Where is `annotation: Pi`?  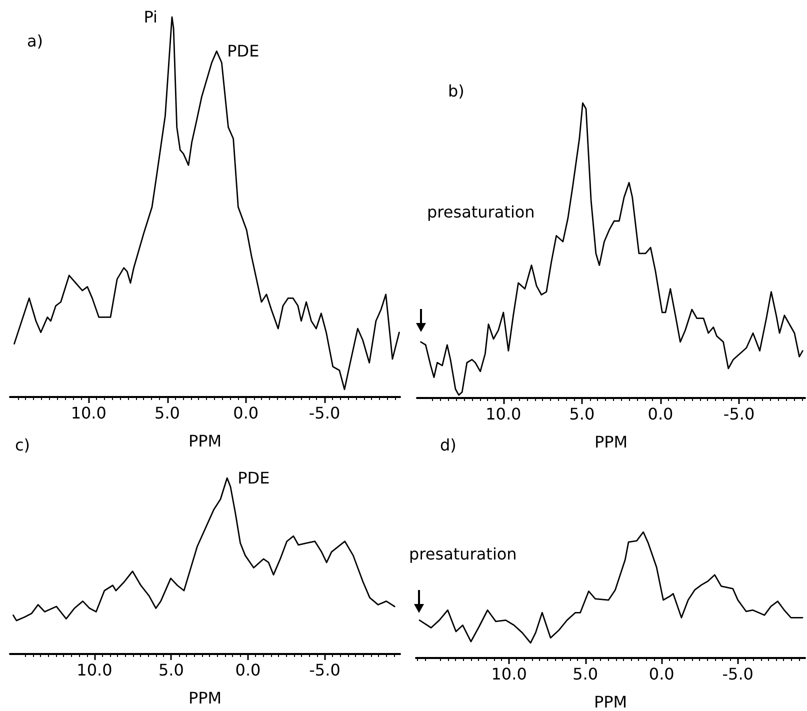
annotation: Pi is located at coordinates (151, 17).